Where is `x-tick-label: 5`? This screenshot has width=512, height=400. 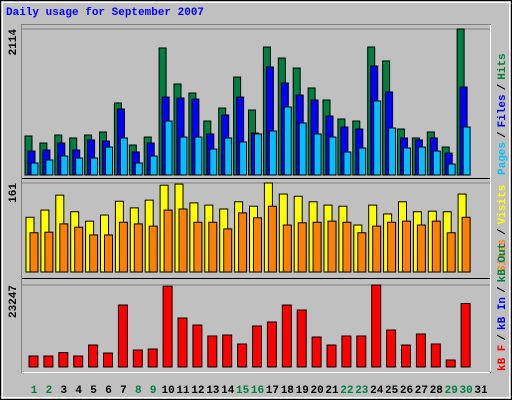
x-tick-label: 5 is located at coordinates (93, 391).